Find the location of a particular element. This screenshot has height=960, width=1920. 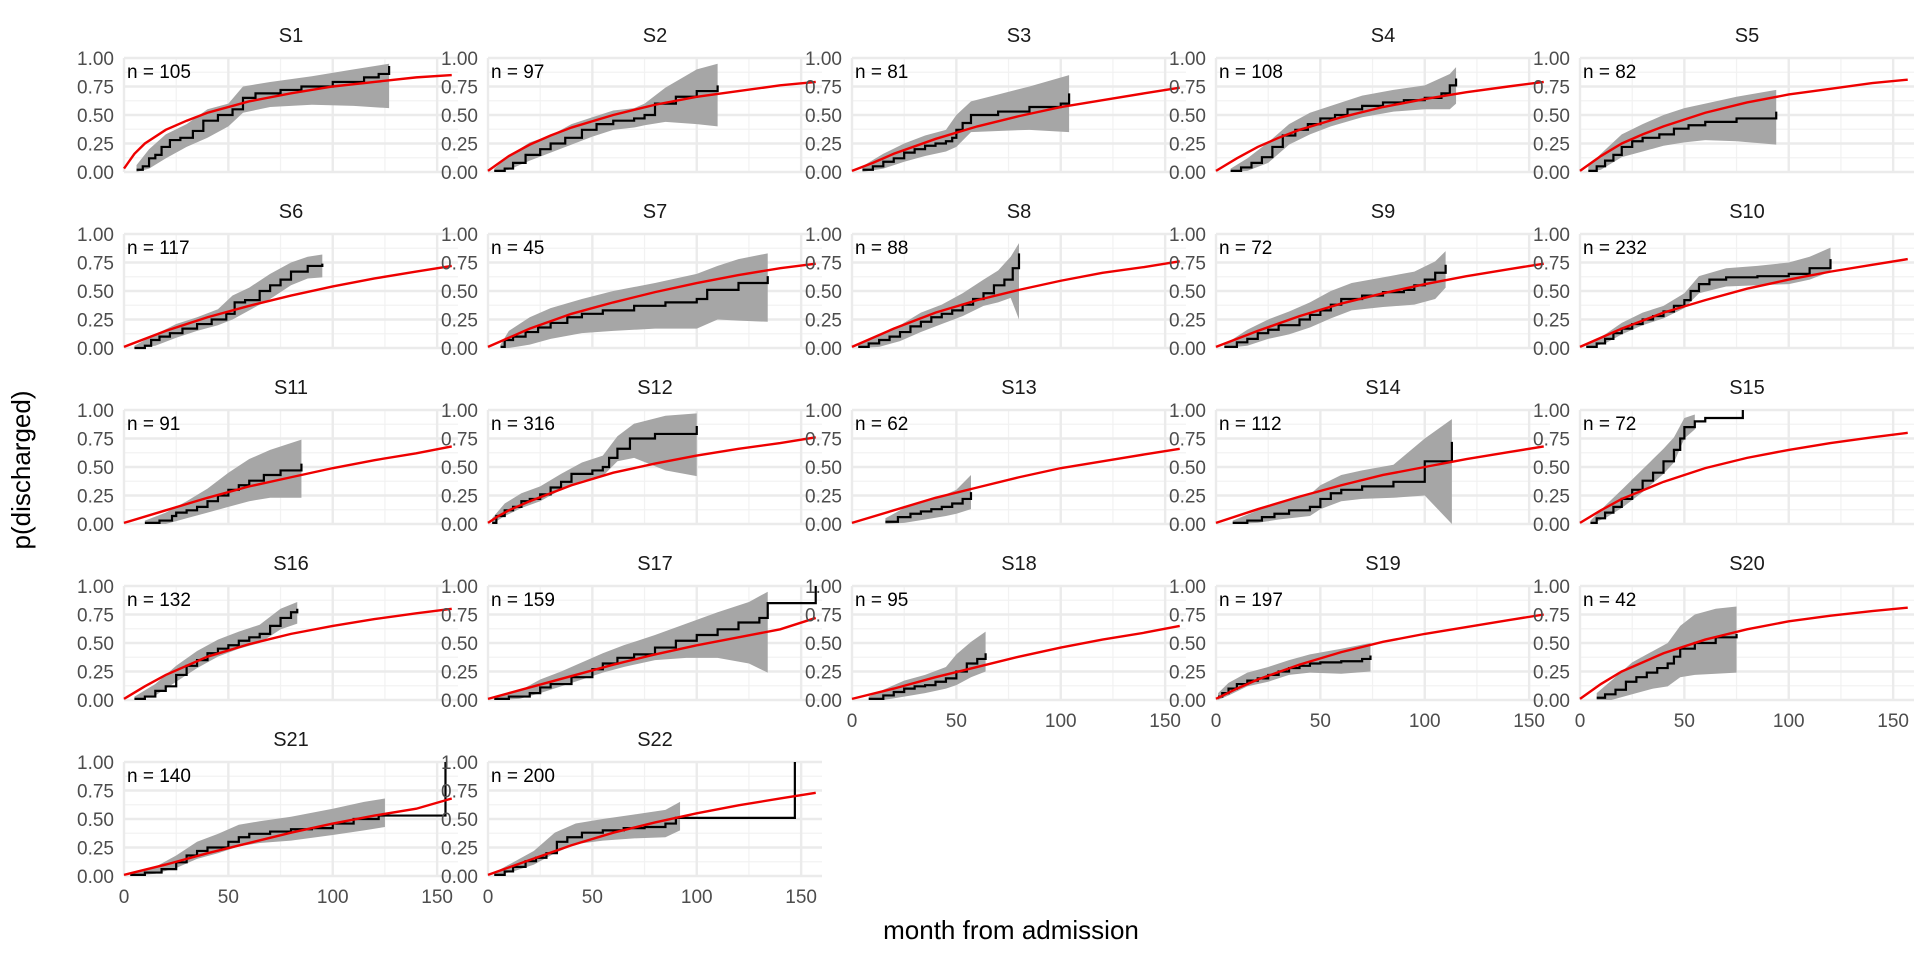

panel-s19: S19 n = 197 0.00 0.25 0.50 0.75 1.00 0 50 100 150 is located at coordinates (1359, 642).